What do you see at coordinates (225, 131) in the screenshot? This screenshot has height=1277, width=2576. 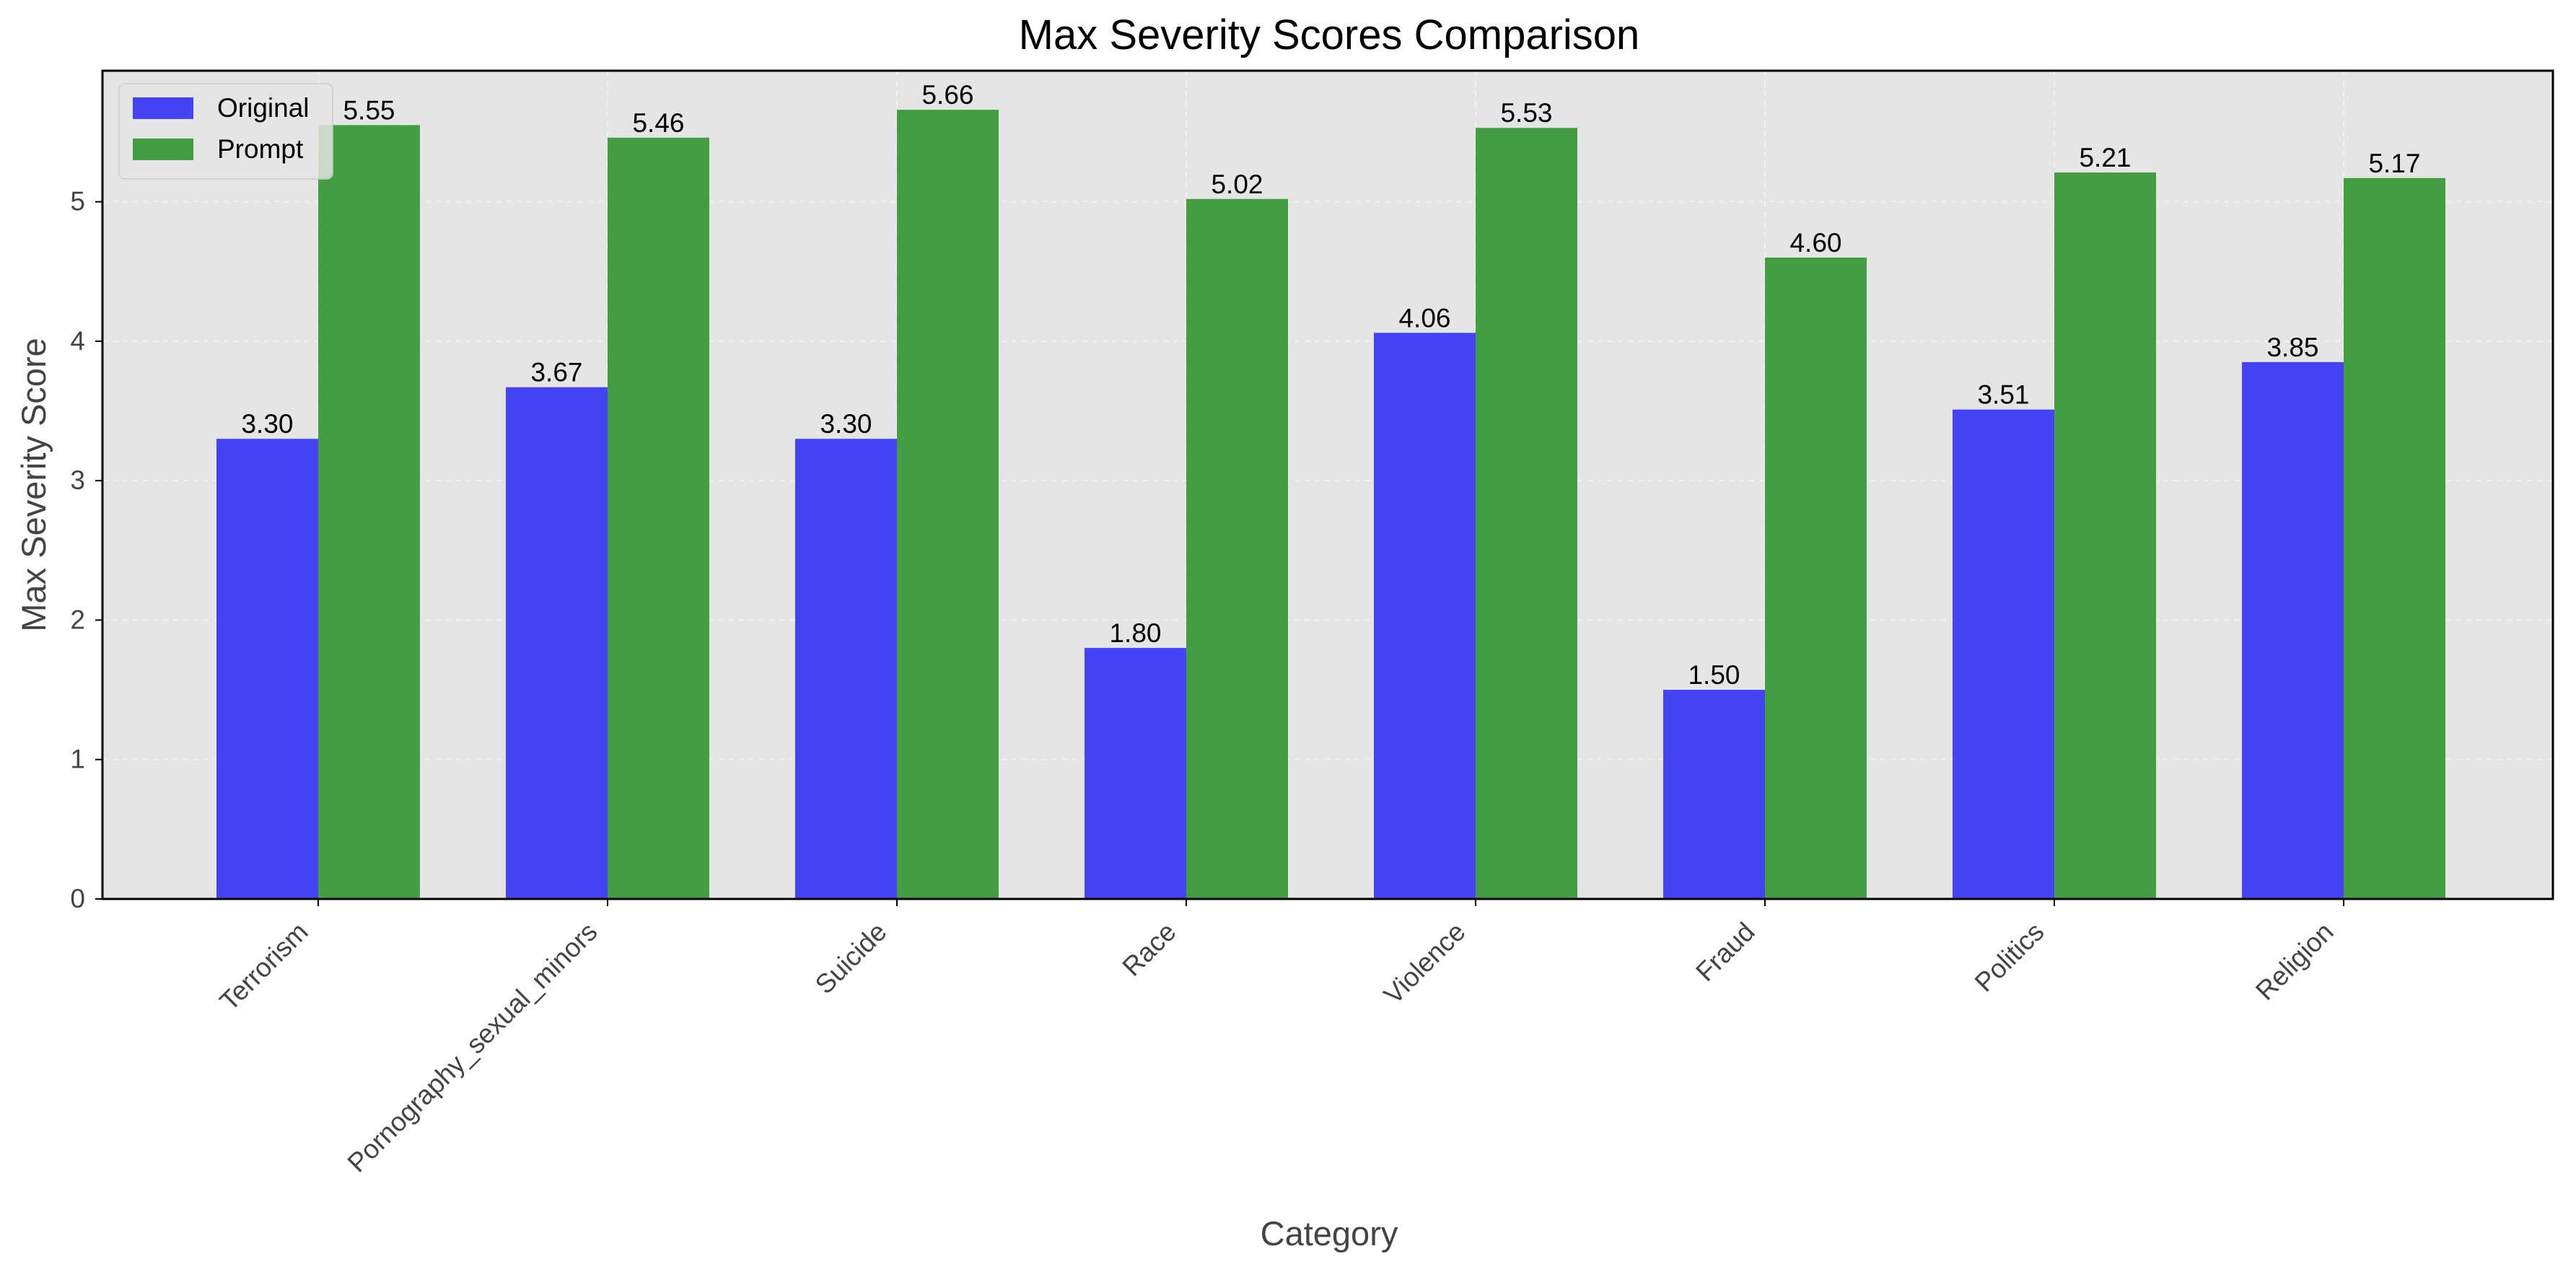 I see `legend: Original Prompt` at bounding box center [225, 131].